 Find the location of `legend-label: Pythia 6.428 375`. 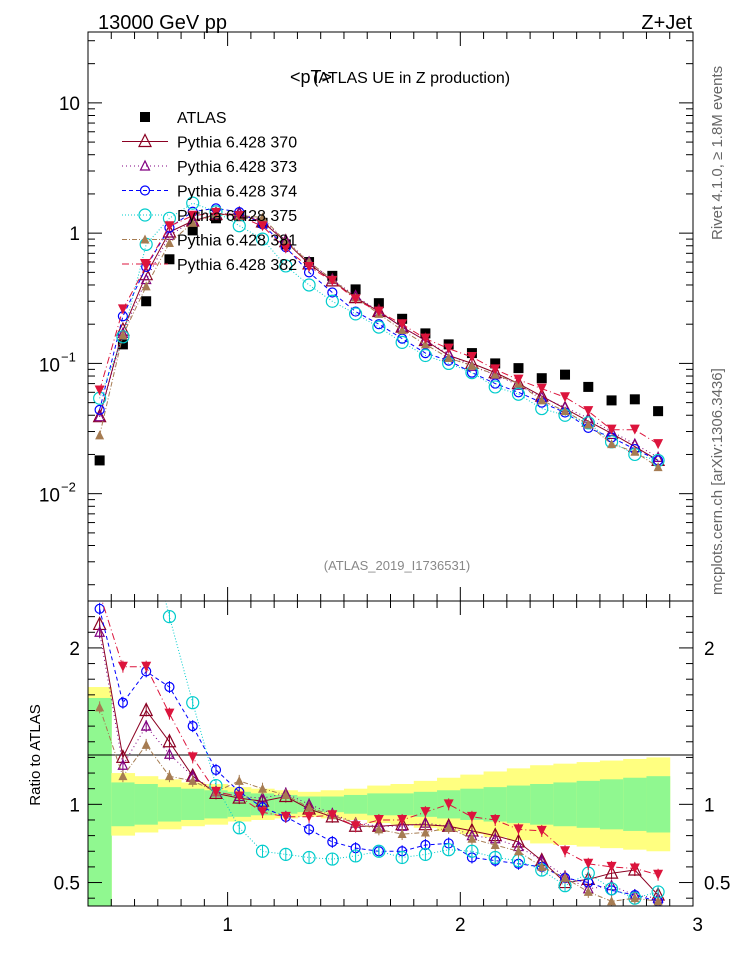

legend-label: Pythia 6.428 375 is located at coordinates (237, 216).